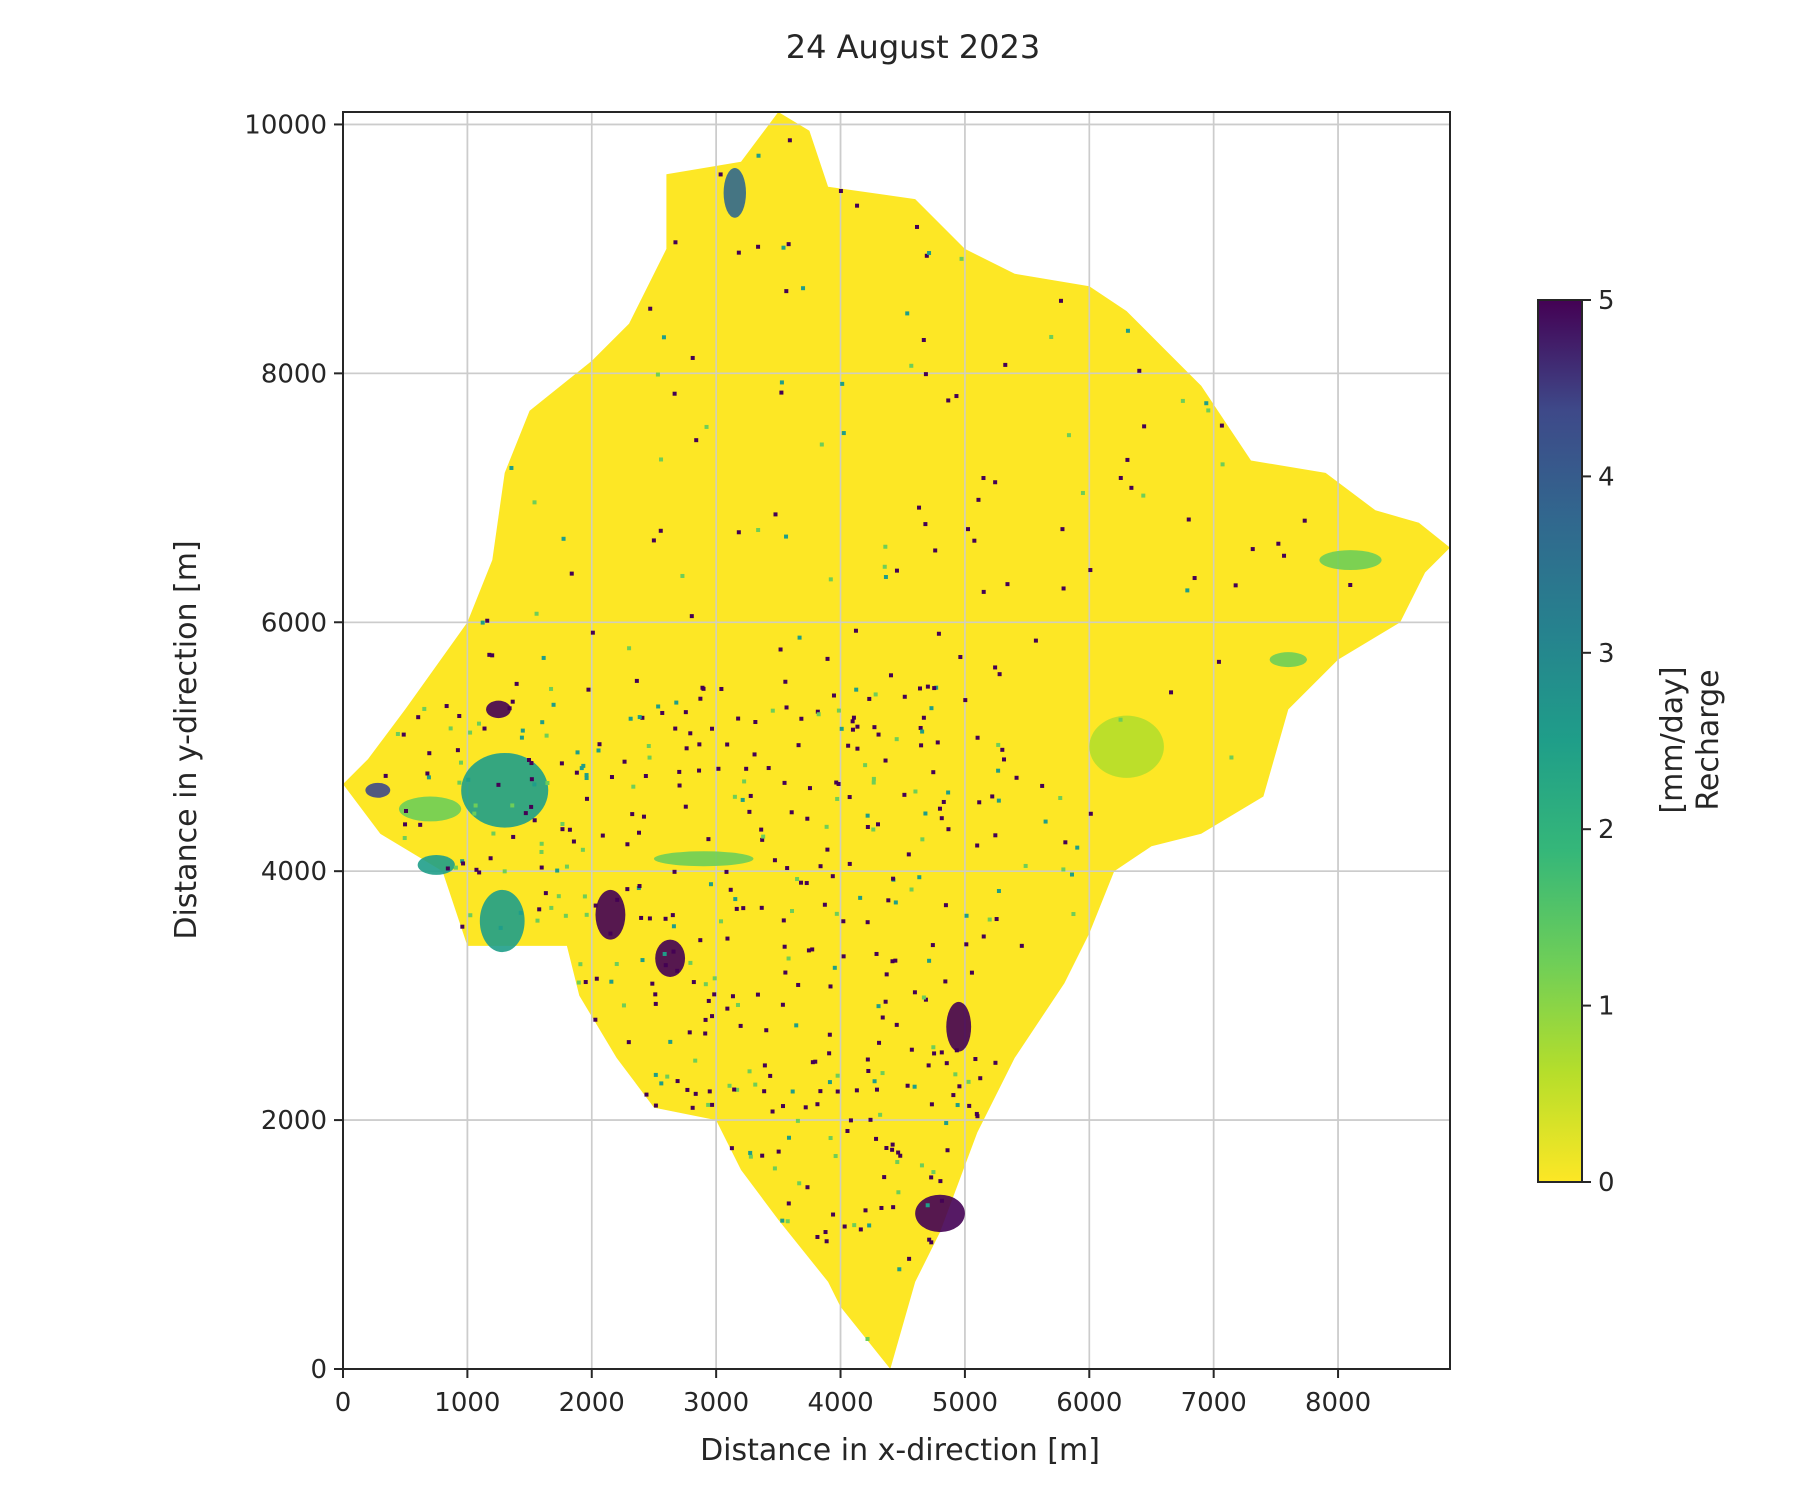  What do you see at coordinates (716, 1403) in the screenshot?
I see `x-tick-label: 3000` at bounding box center [716, 1403].